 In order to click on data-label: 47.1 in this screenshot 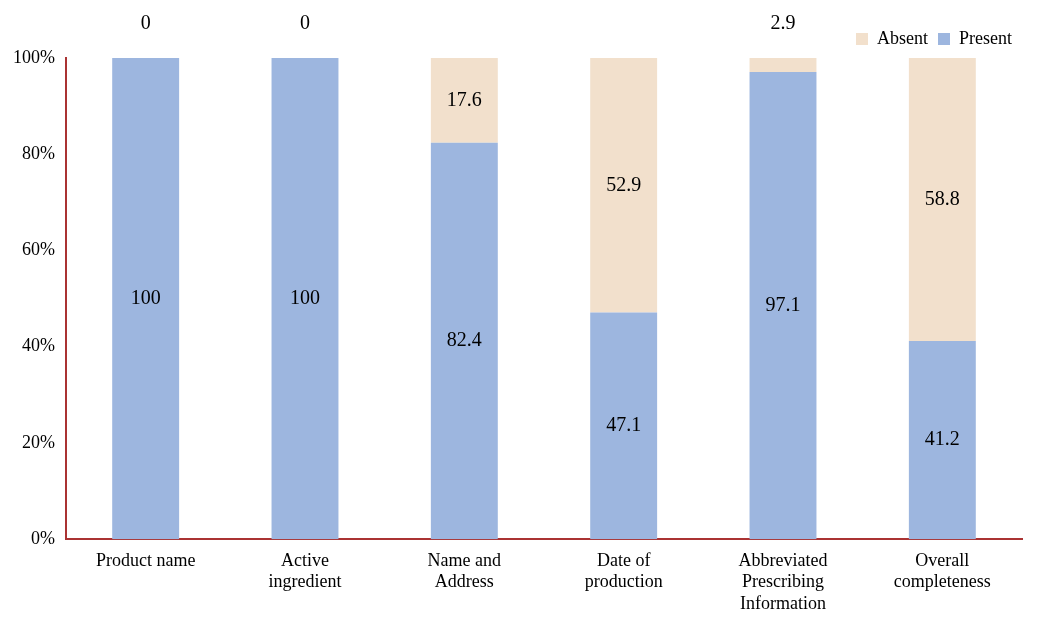, I will do `click(624, 424)`.